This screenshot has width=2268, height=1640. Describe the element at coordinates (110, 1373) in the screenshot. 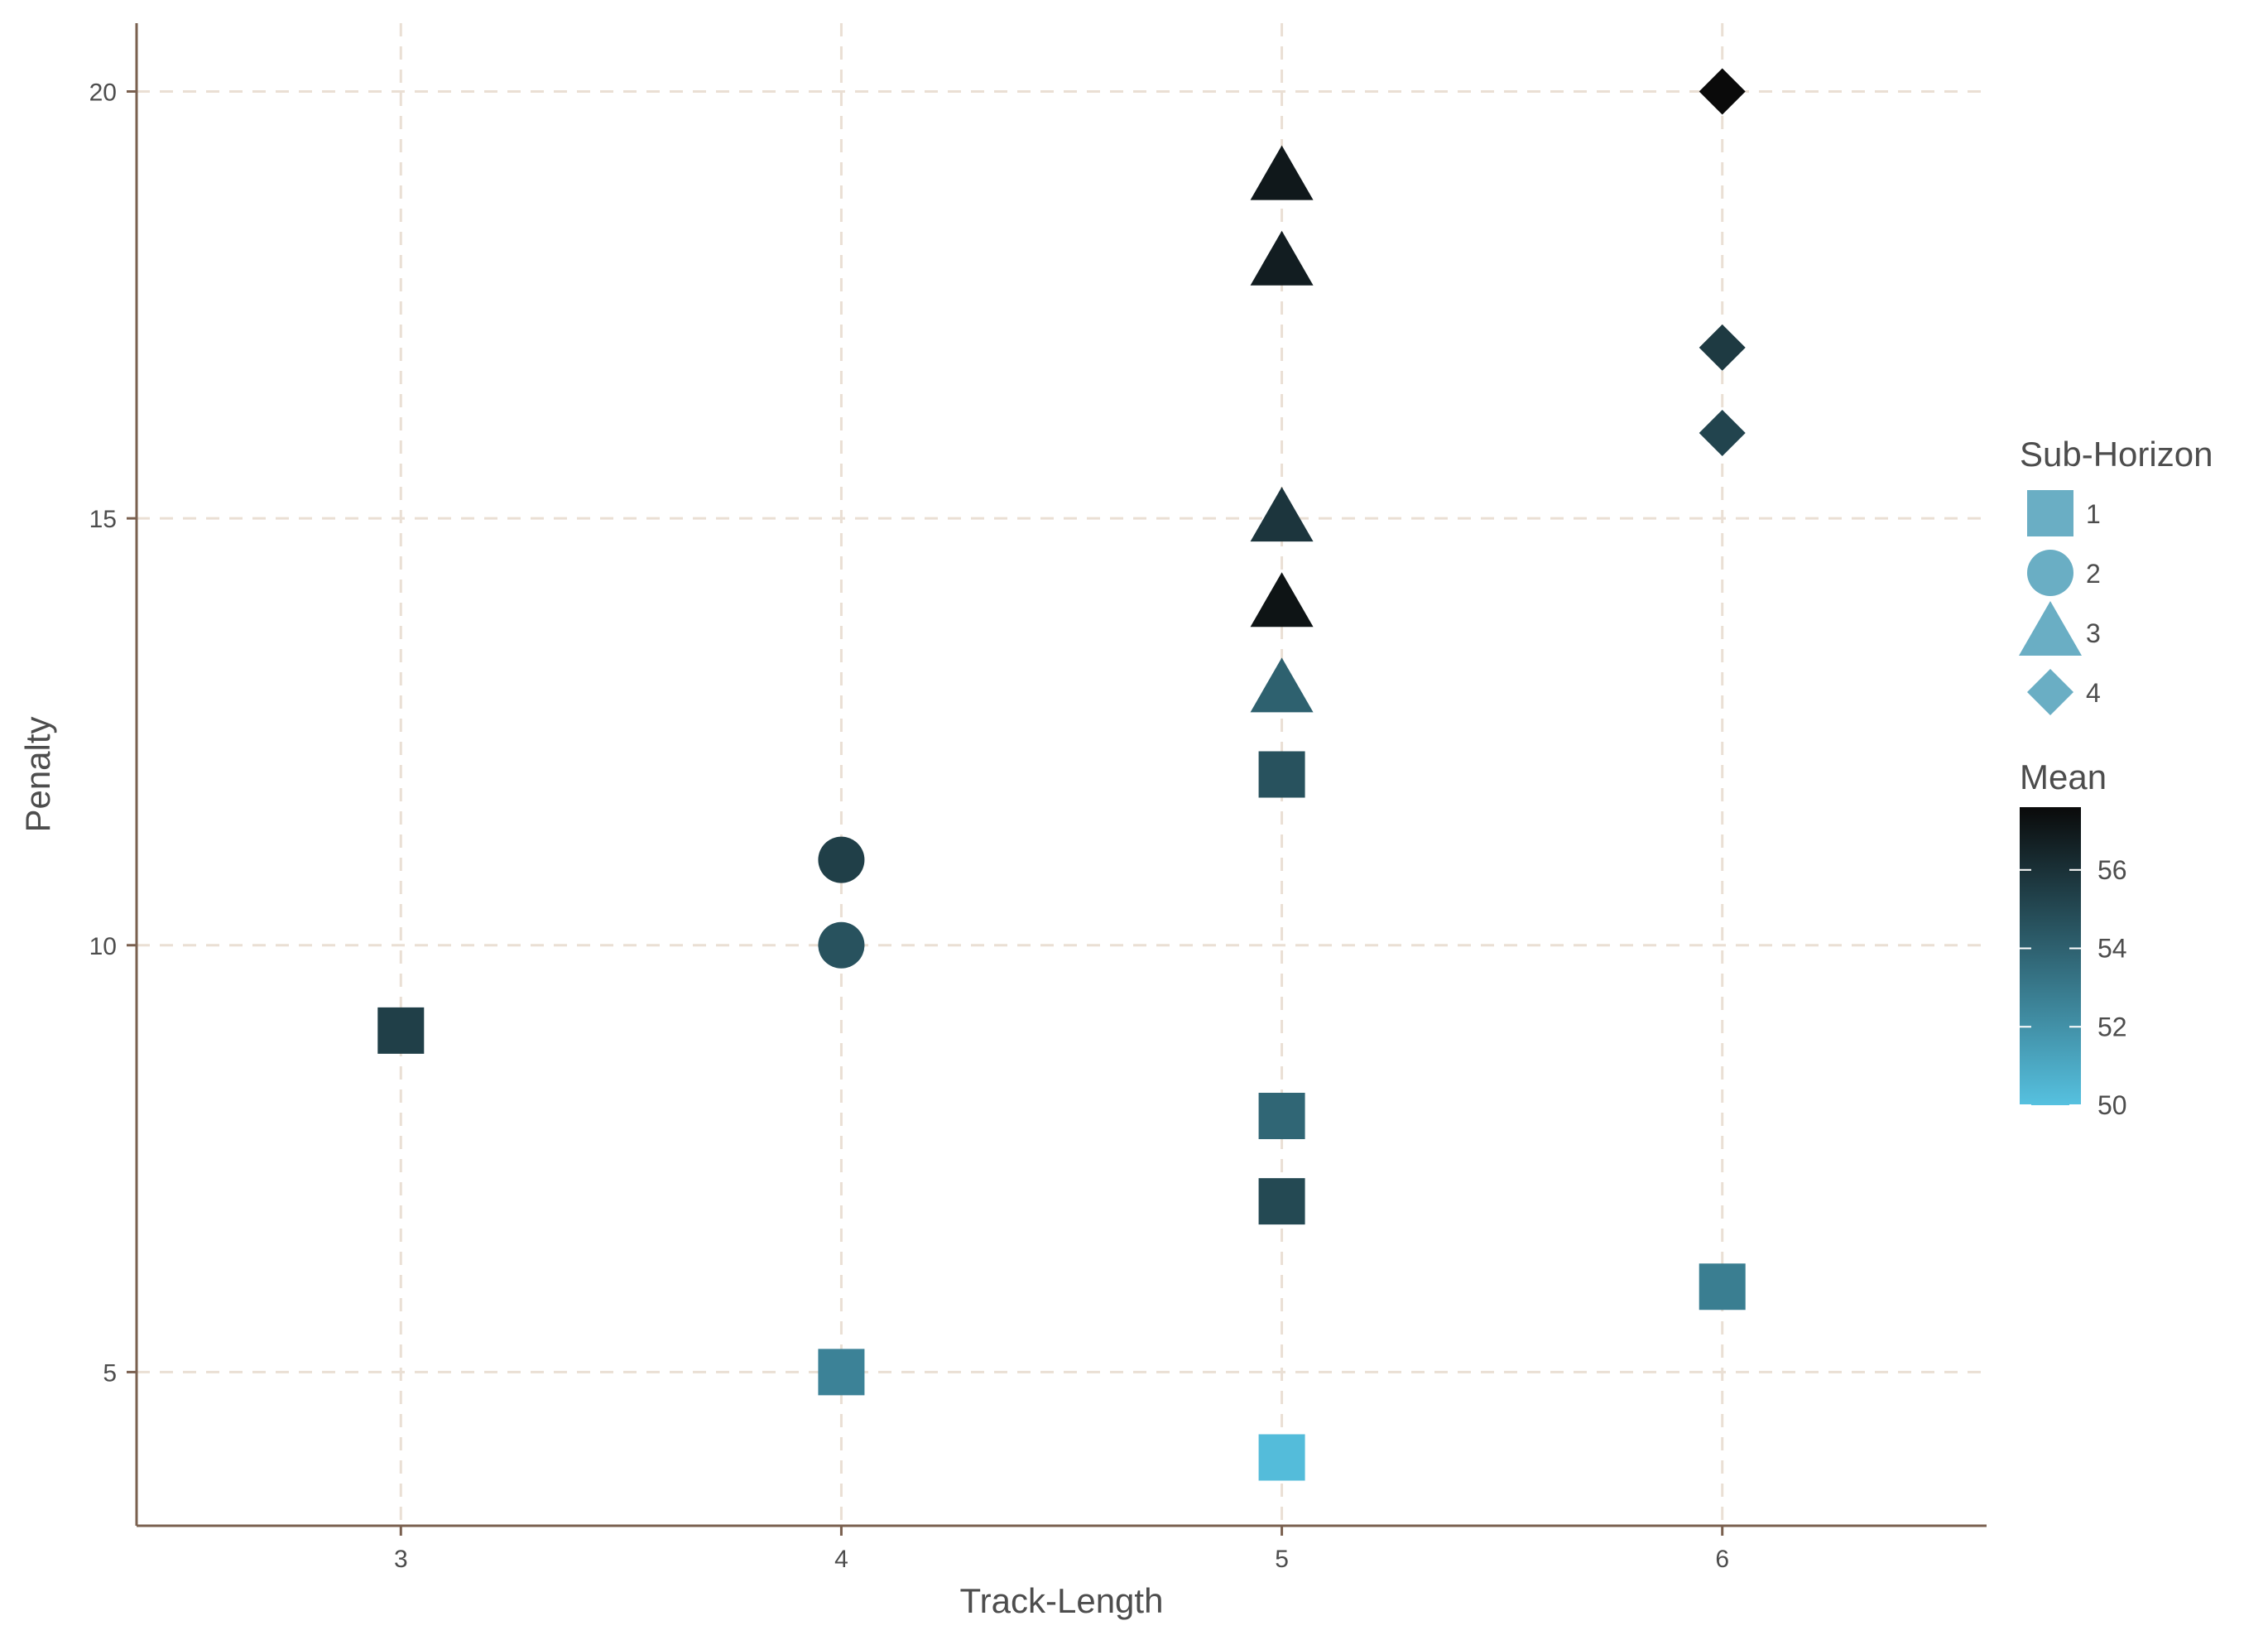

I see `y-tick-label: 5` at that location.